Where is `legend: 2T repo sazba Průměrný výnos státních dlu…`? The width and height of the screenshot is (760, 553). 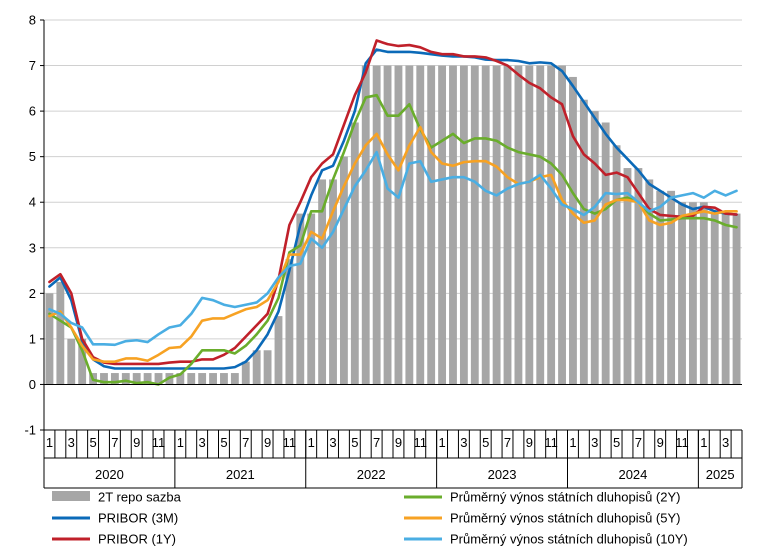
legend: 2T repo sazba Průměrný výnos státních dlu… is located at coordinates (370, 518).